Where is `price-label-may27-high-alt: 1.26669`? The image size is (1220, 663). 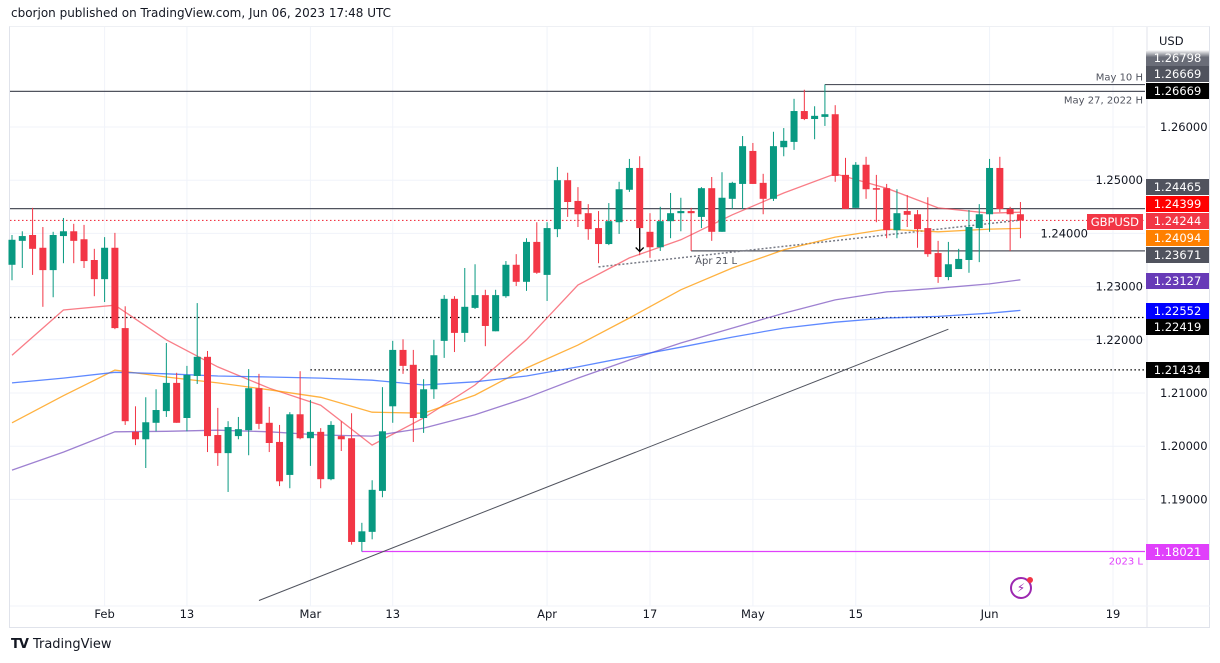
price-label-may27-high-alt: 1.26669 is located at coordinates (1177, 74).